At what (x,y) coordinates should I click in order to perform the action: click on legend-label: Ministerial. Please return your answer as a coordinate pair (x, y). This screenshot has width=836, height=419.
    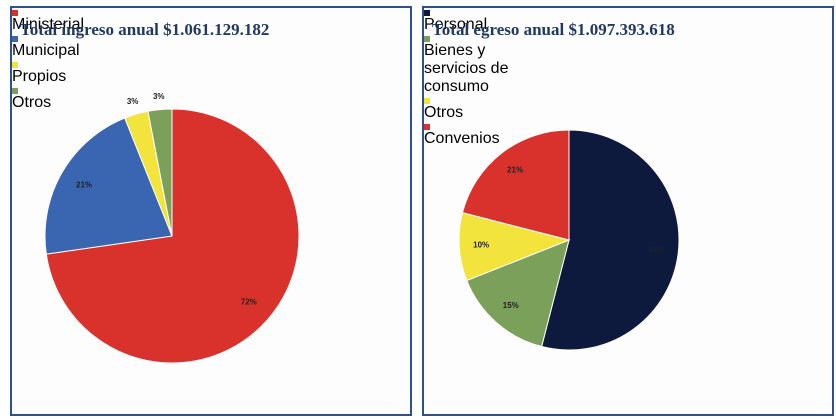
    Looking at the image, I should click on (48, 24).